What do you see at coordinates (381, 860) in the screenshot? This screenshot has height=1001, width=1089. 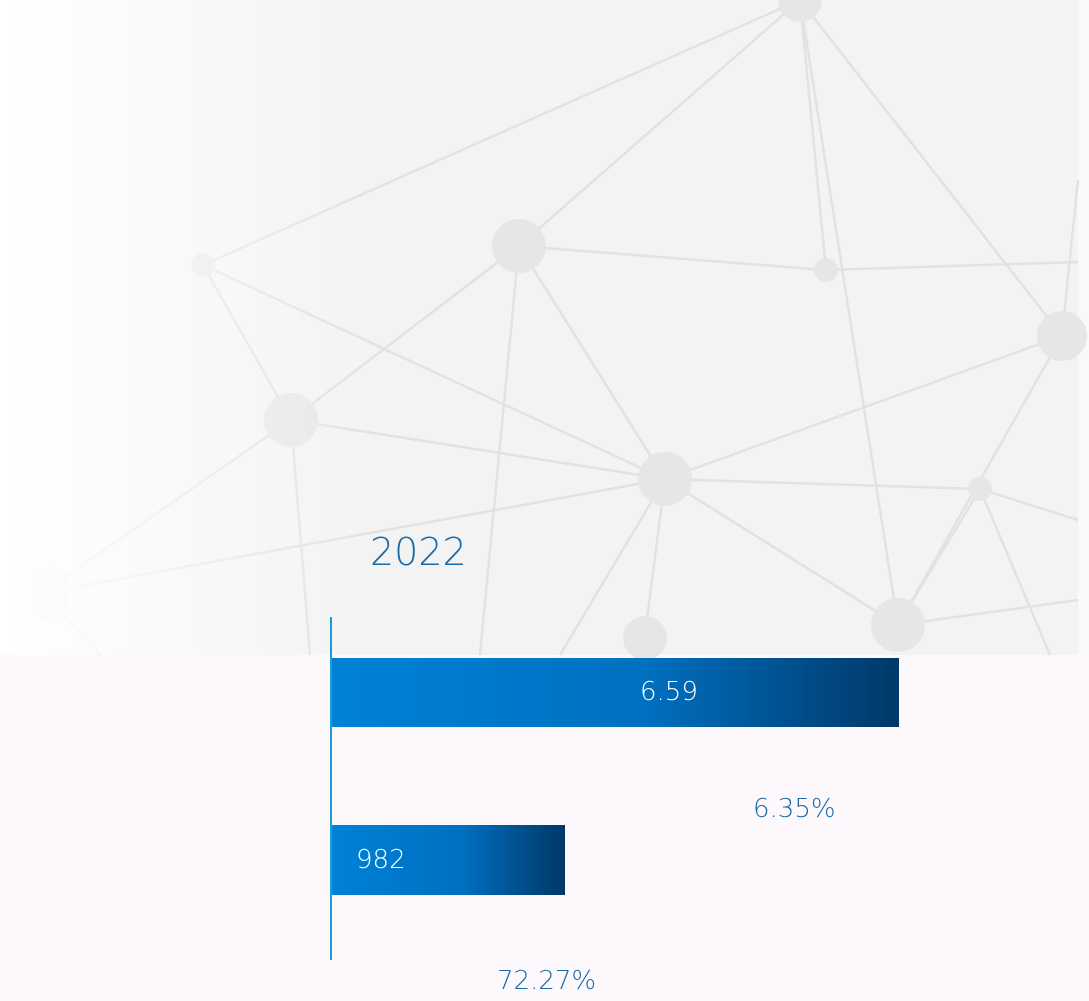 I see `value-label: 982` at bounding box center [381, 860].